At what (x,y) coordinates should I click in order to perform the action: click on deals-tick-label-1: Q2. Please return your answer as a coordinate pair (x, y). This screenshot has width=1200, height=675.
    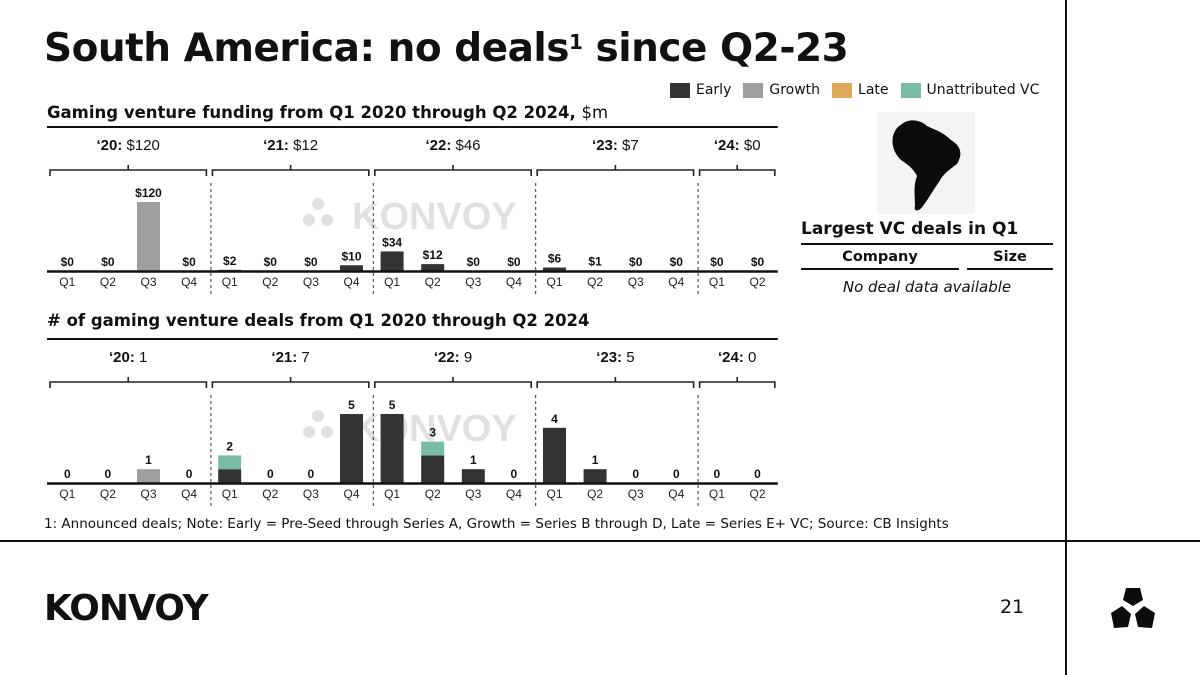
    Looking at the image, I should click on (108, 494).